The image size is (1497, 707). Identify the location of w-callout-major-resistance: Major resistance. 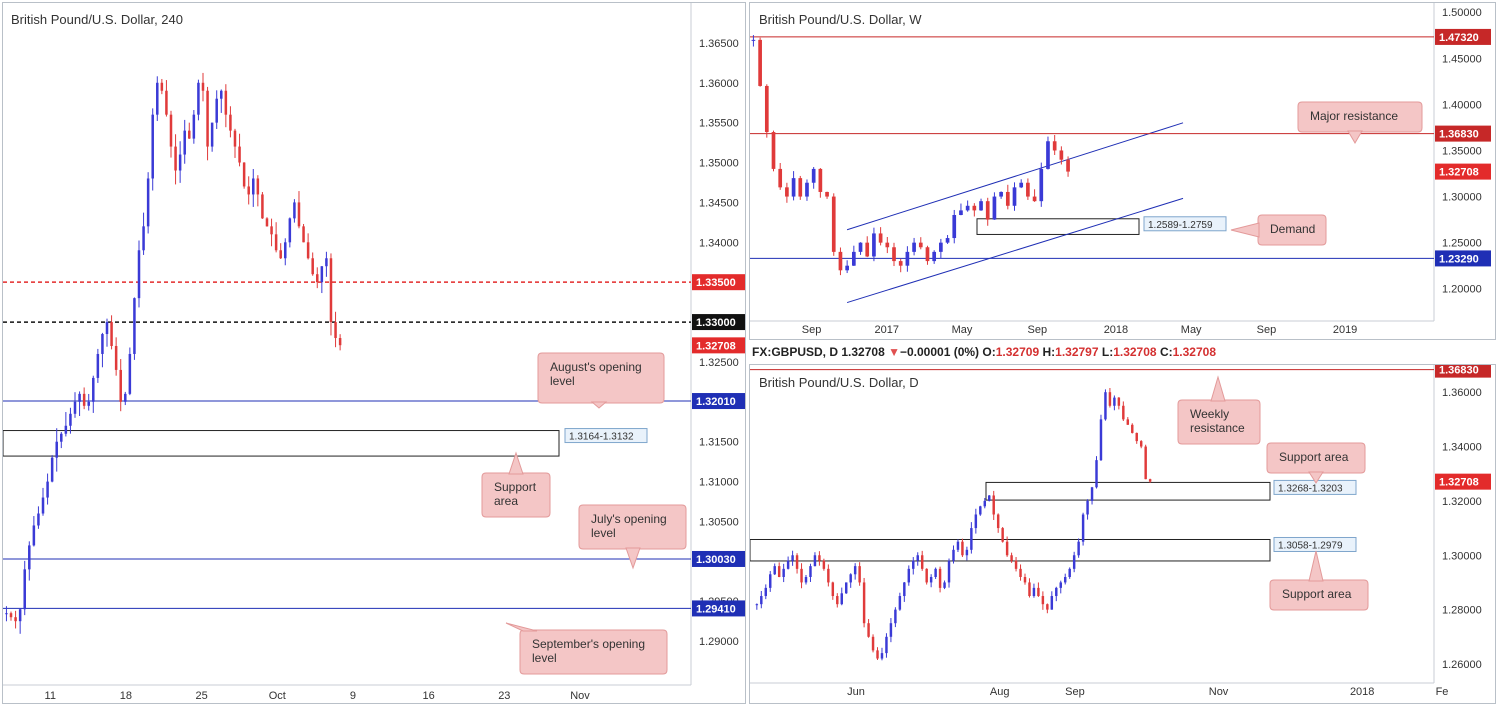
(1360, 122).